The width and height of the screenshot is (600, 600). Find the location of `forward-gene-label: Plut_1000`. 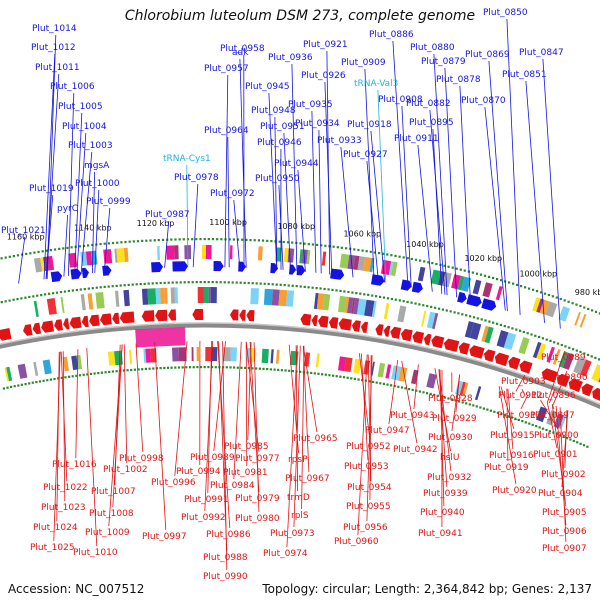

forward-gene-label: Plut_1000 is located at coordinates (97, 184).